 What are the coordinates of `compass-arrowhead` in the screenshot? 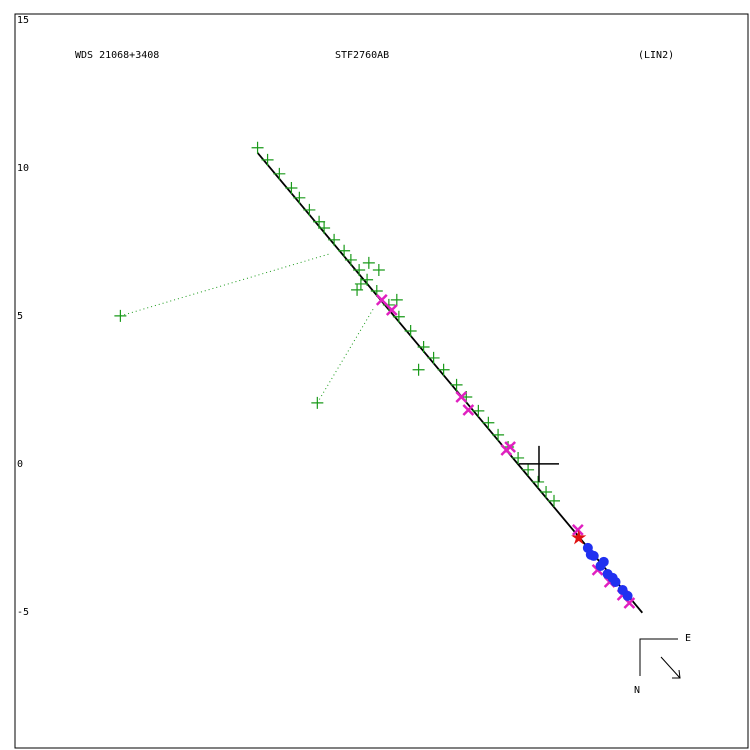 It's located at (676, 674).